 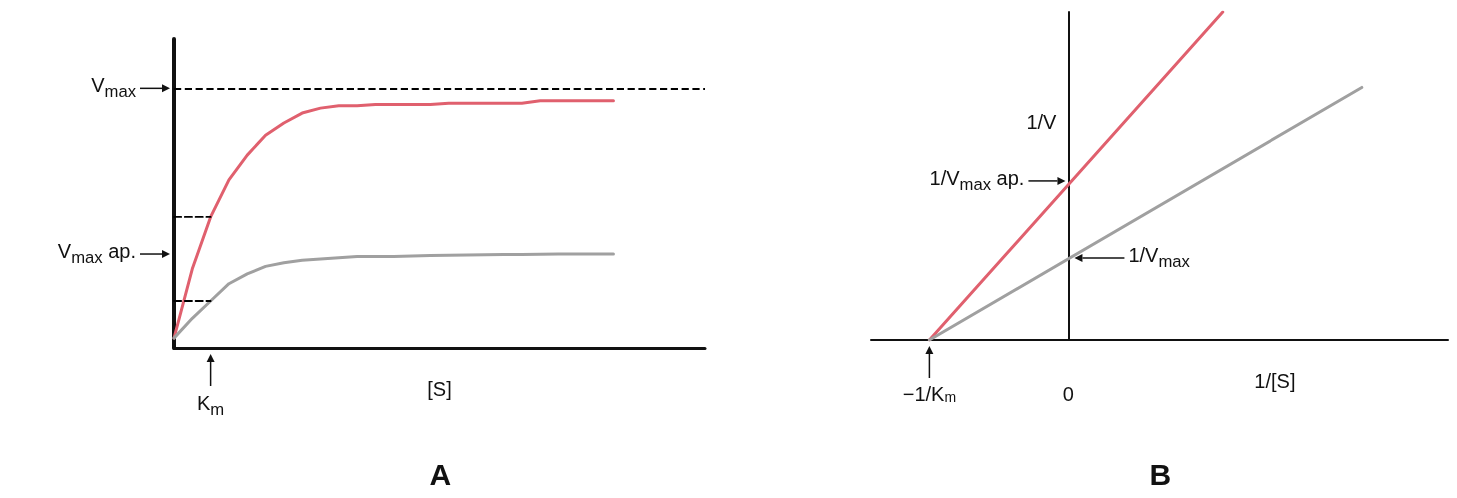 What do you see at coordinates (439, 389) in the screenshot?
I see `x-axis-title: [S]` at bounding box center [439, 389].